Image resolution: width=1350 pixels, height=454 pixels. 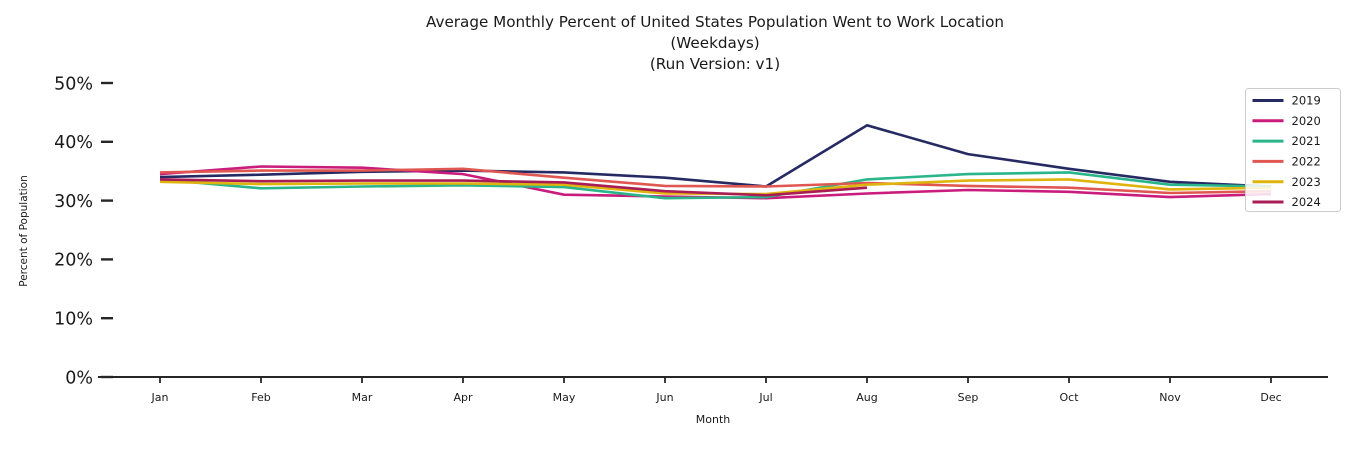 What do you see at coordinates (513, 187) in the screenshot?
I see `series-line-2024` at bounding box center [513, 187].